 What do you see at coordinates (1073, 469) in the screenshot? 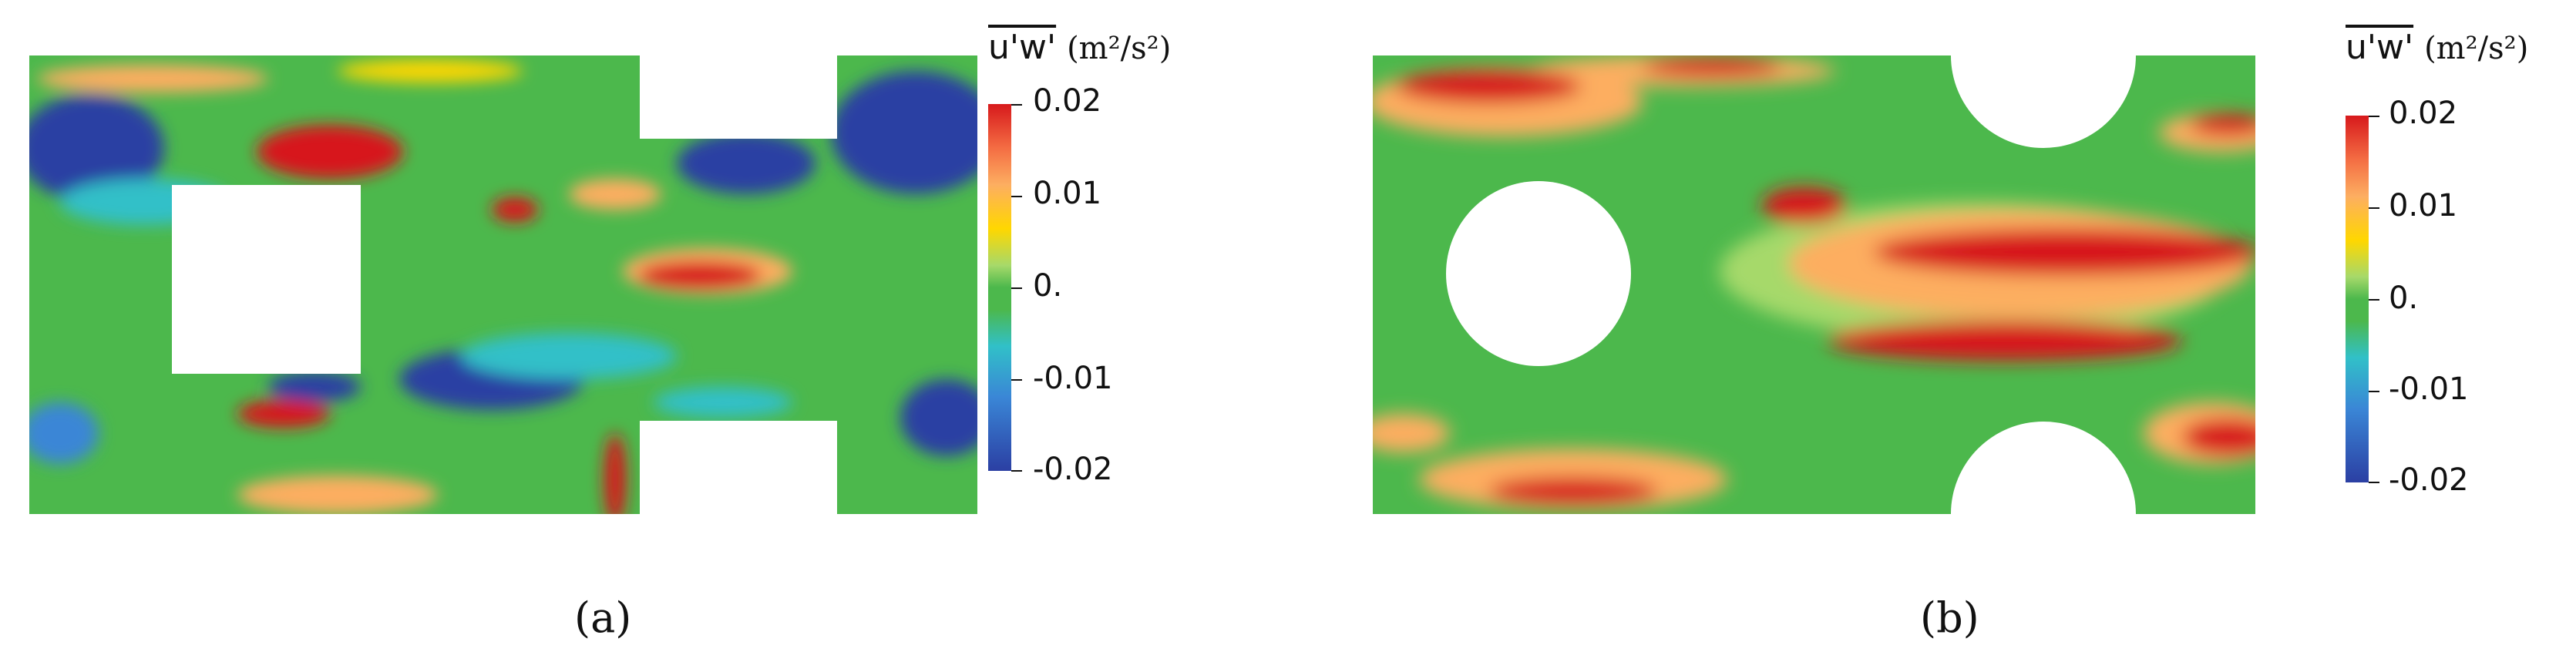
I see `colorbar-tick-a: -0.02` at bounding box center [1073, 469].